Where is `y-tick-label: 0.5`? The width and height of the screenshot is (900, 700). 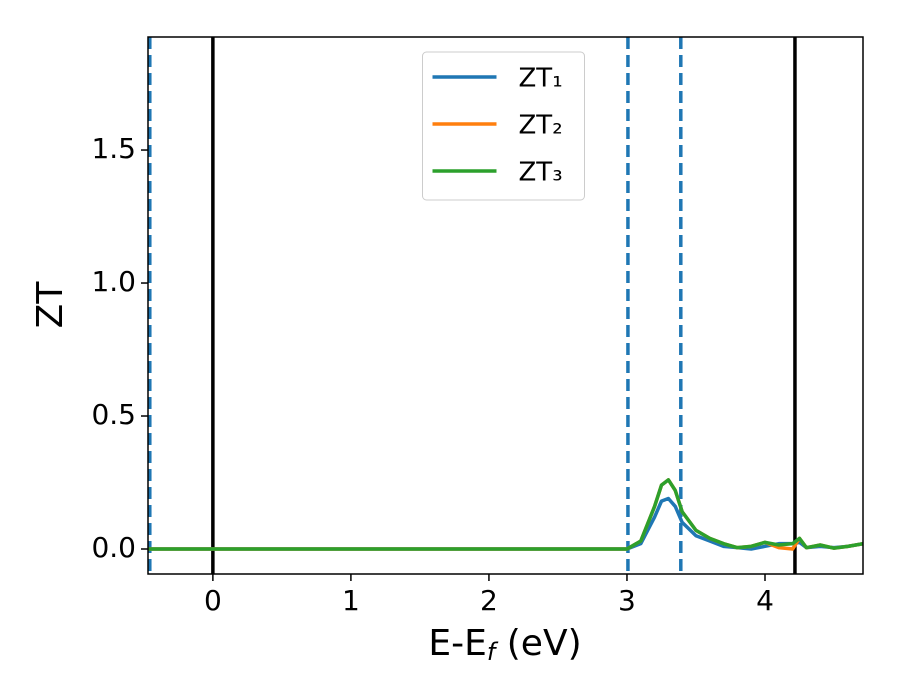 y-tick-label: 0.5 is located at coordinates (113, 414).